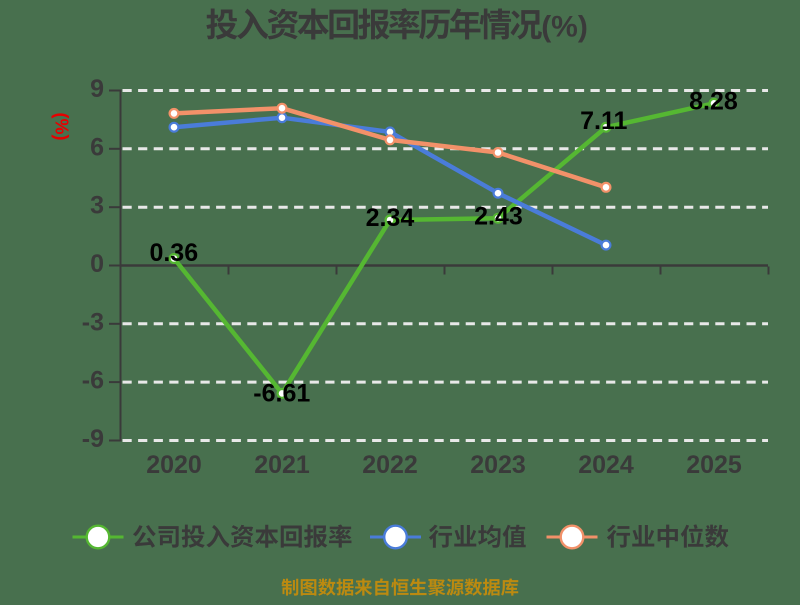 The height and width of the screenshot is (605, 800). I want to click on svg-text: 0.36, so click(173, 253).